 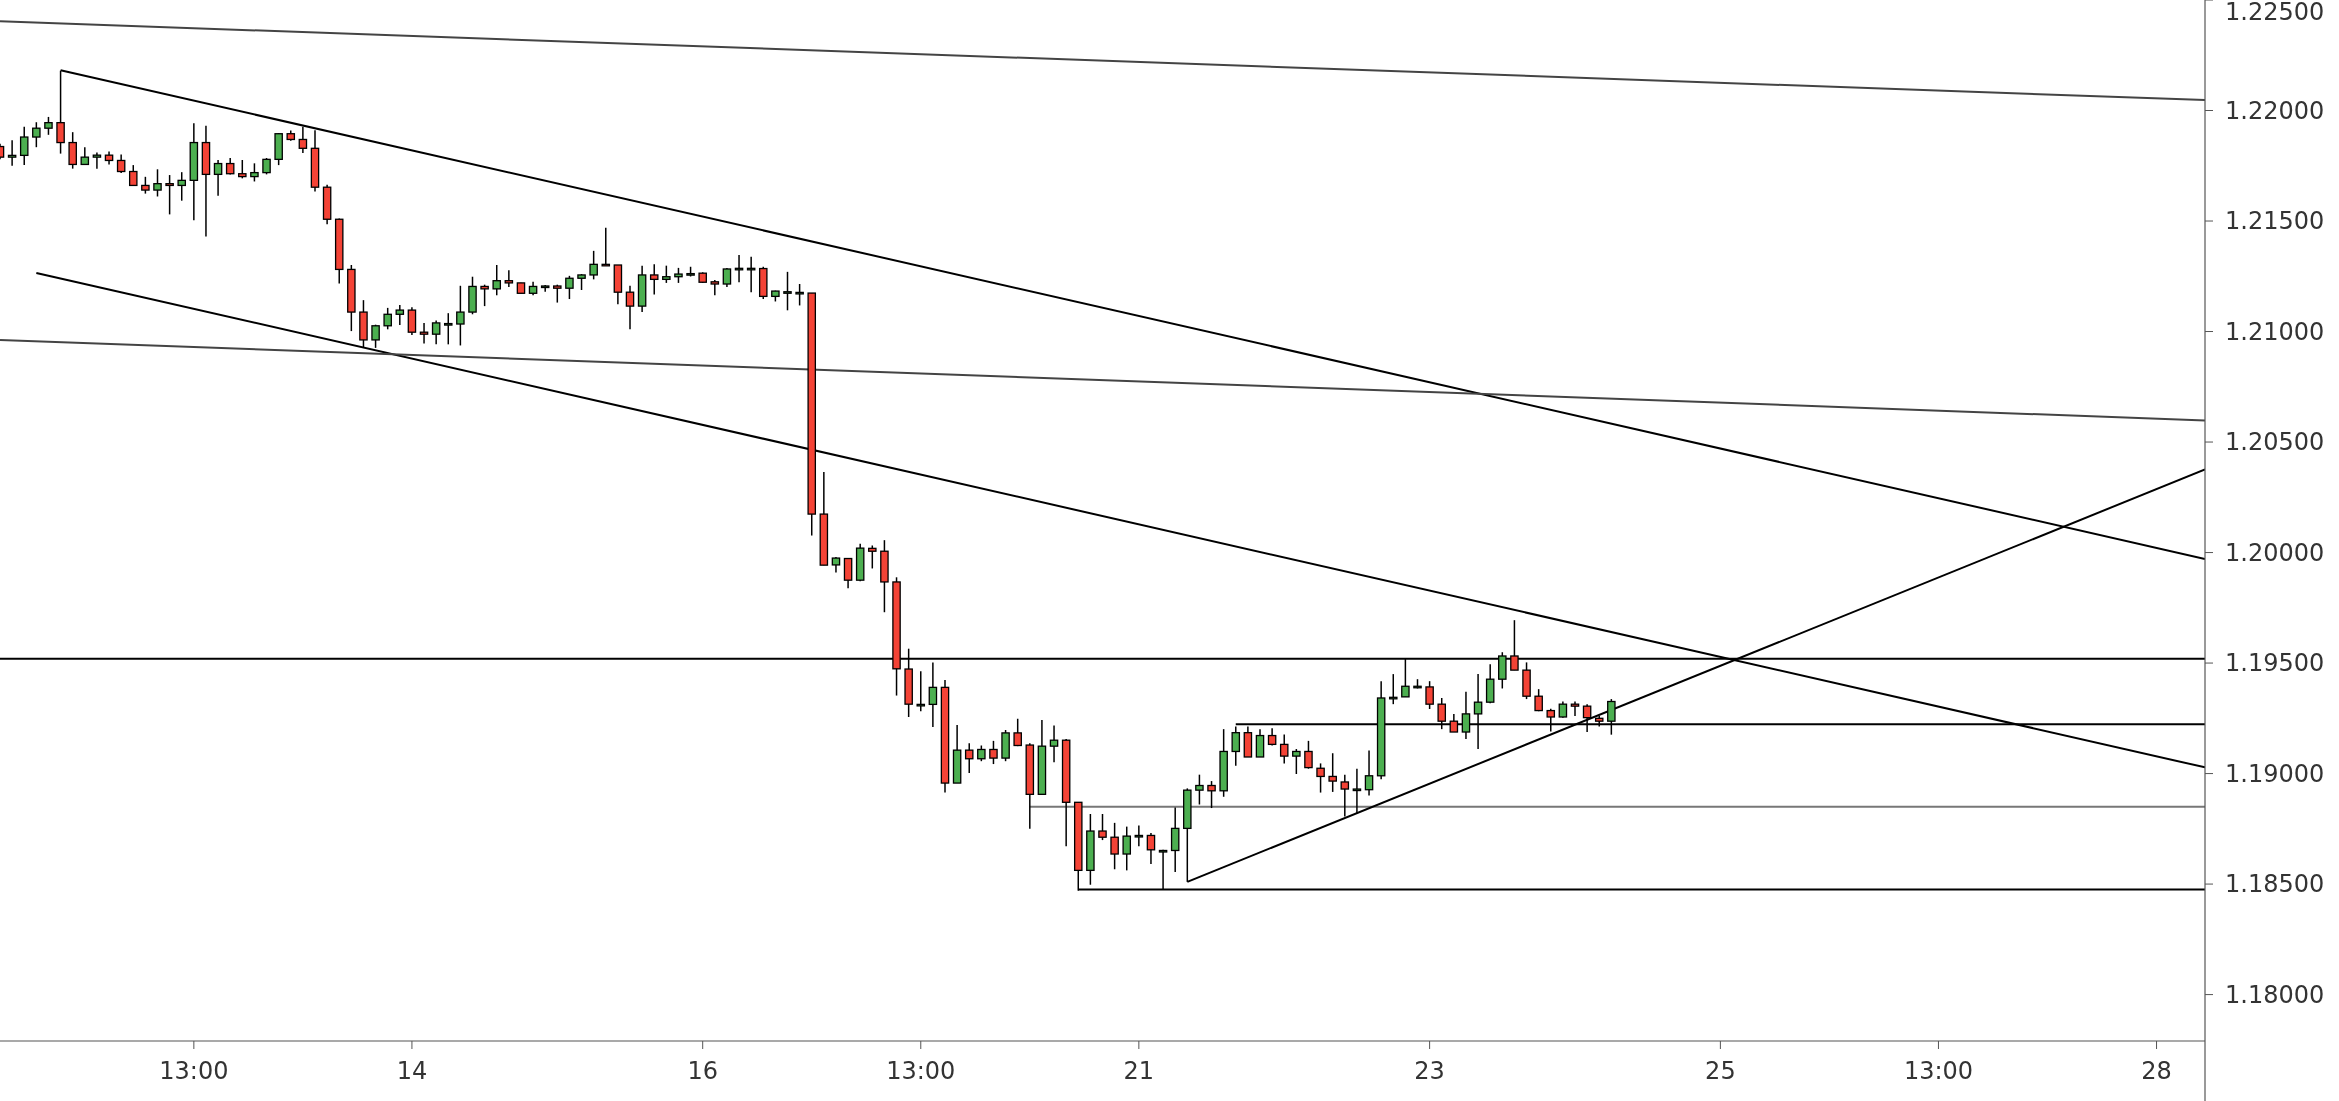 What do you see at coordinates (2275, 110) in the screenshot?
I see `y-tick-label: 1.22000` at bounding box center [2275, 110].